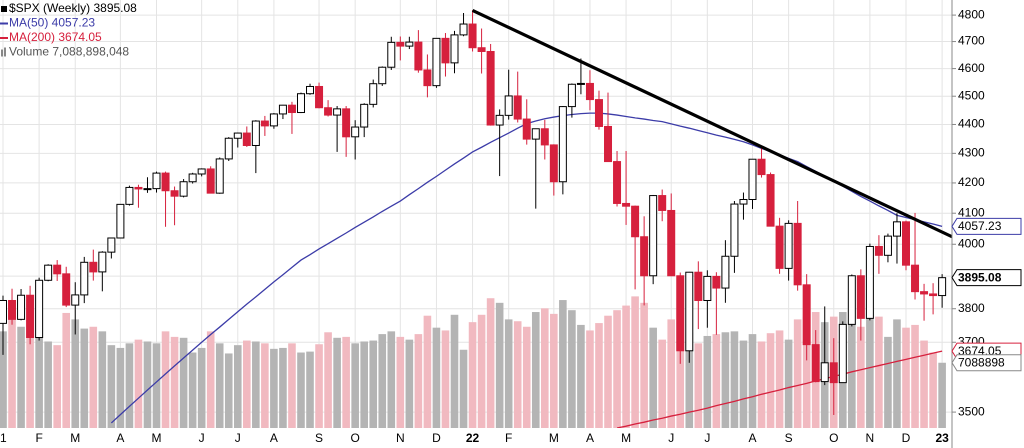 The image size is (1024, 448). Describe the element at coordinates (473, 438) in the screenshot. I see `x-tick-label: 22` at that location.